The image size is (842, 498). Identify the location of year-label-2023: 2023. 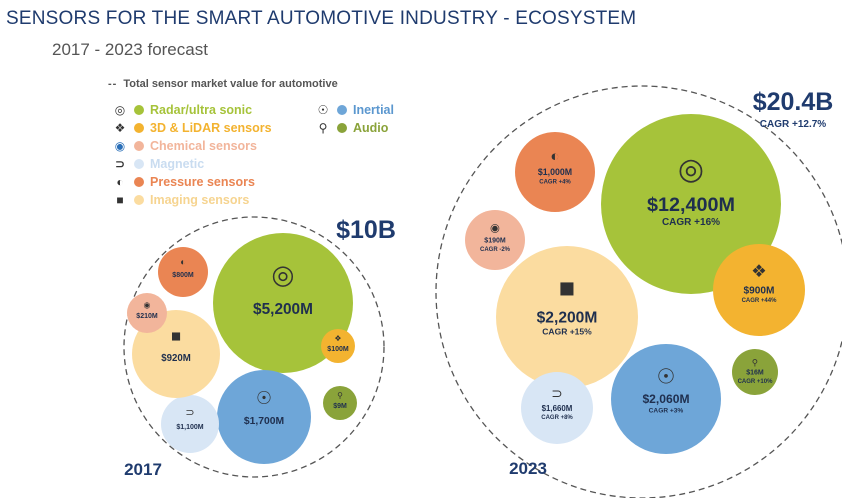
(528, 468).